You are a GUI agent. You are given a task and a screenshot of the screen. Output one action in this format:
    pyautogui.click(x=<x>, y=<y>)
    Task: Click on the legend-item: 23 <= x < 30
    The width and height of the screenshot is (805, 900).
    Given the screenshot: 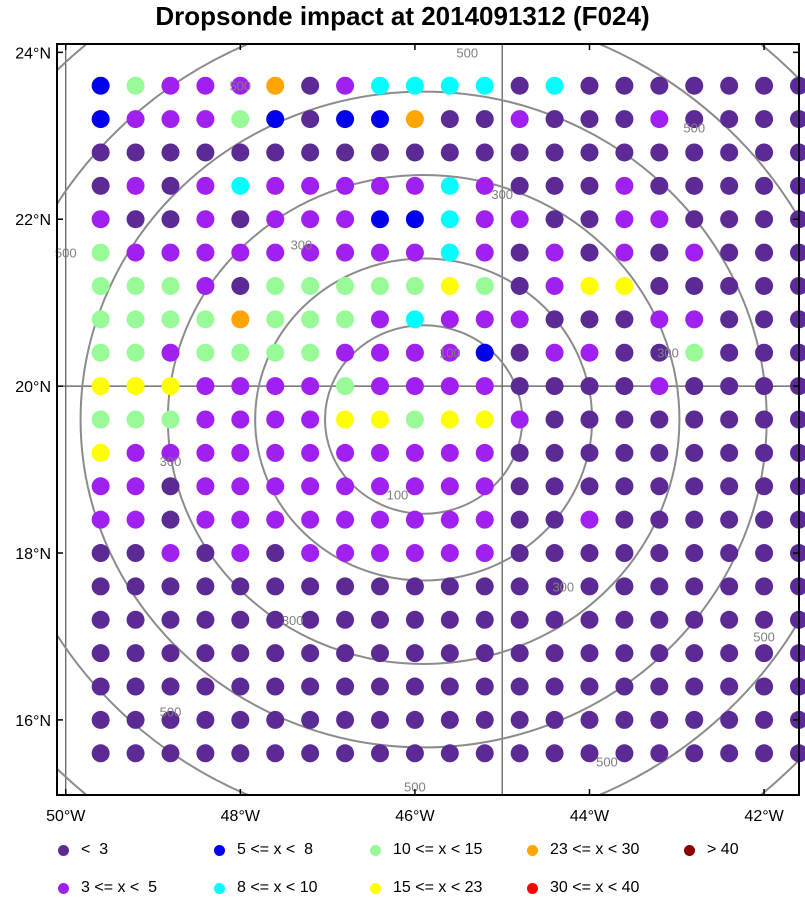 What is the action you would take?
    pyautogui.click(x=583, y=850)
    